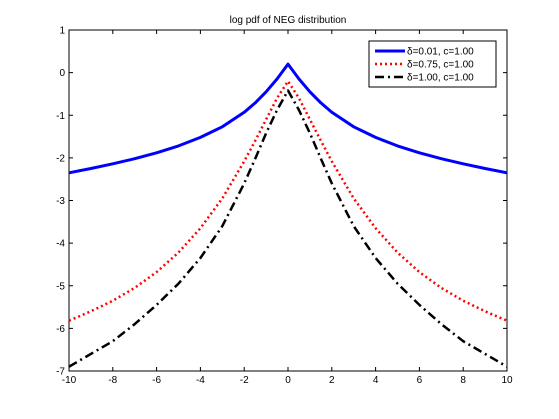 The height and width of the screenshot is (419, 559). Describe the element at coordinates (112, 380) in the screenshot. I see `x-tick-label-1: -8` at that location.